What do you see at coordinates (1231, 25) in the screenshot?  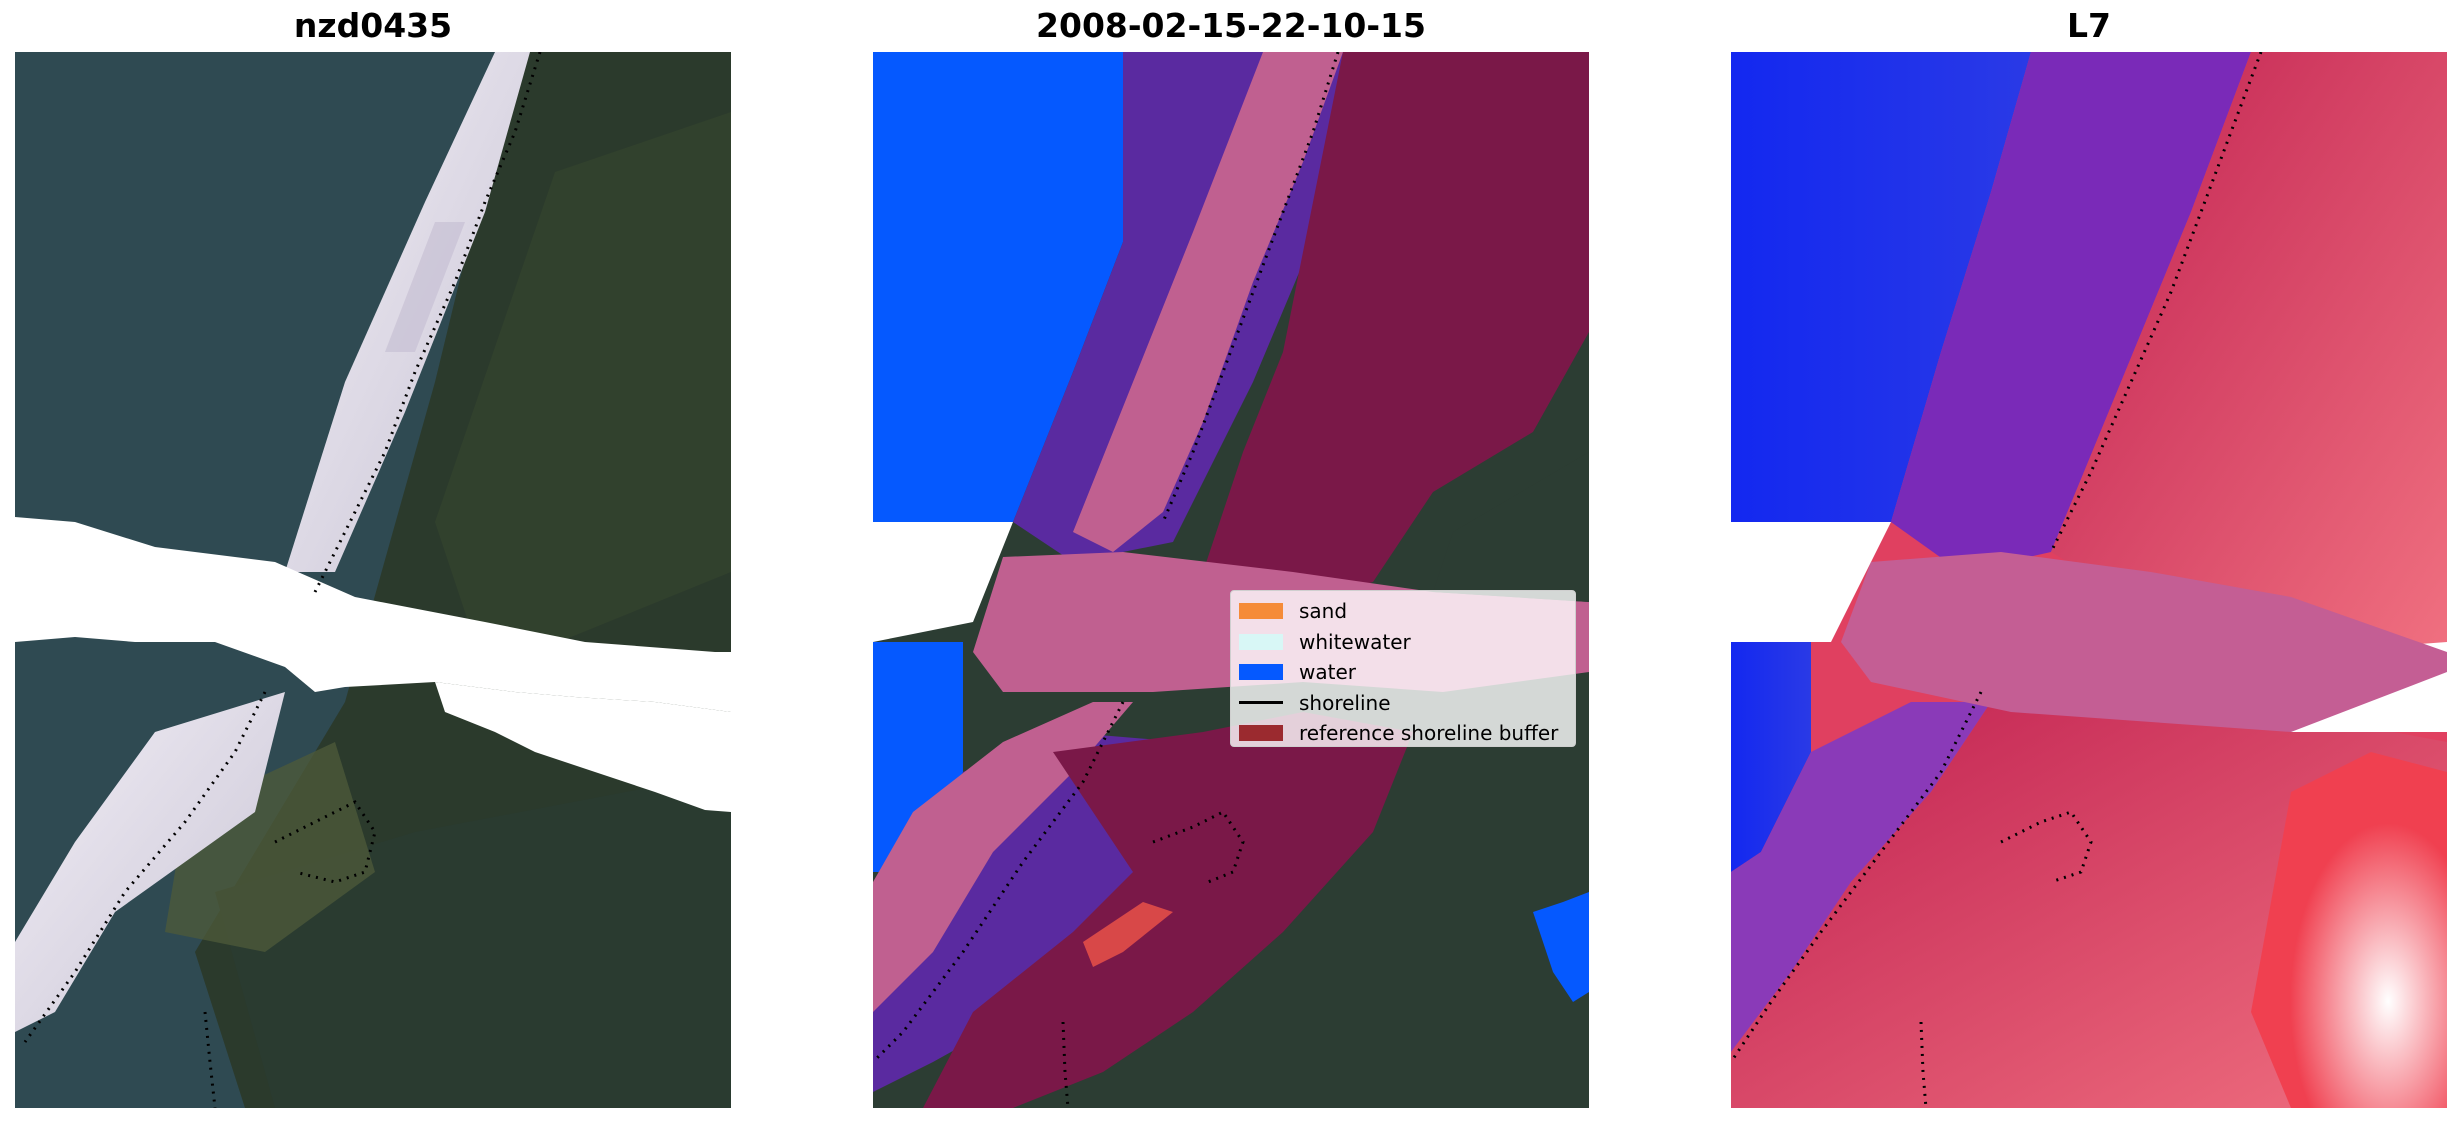 I see `panel-title-classification: 2008-02-15-22-10-15` at bounding box center [1231, 25].